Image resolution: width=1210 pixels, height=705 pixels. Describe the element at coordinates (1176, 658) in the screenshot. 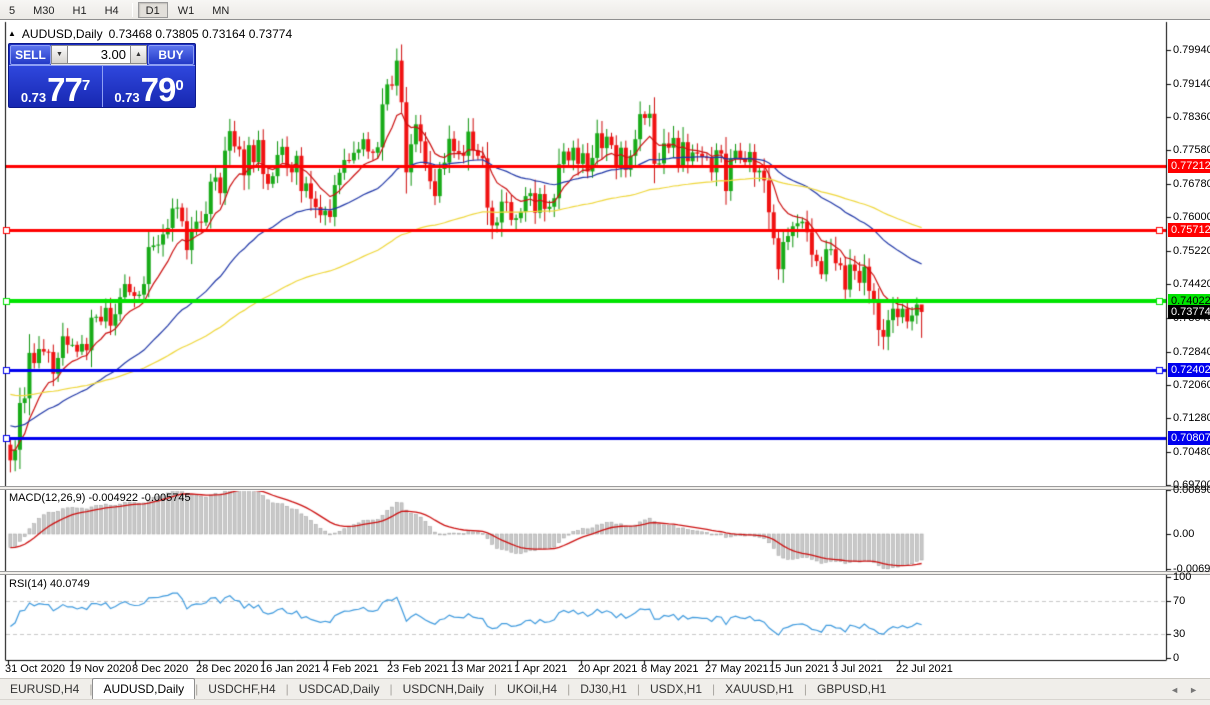

I see `rsi-tick-label: 0` at that location.